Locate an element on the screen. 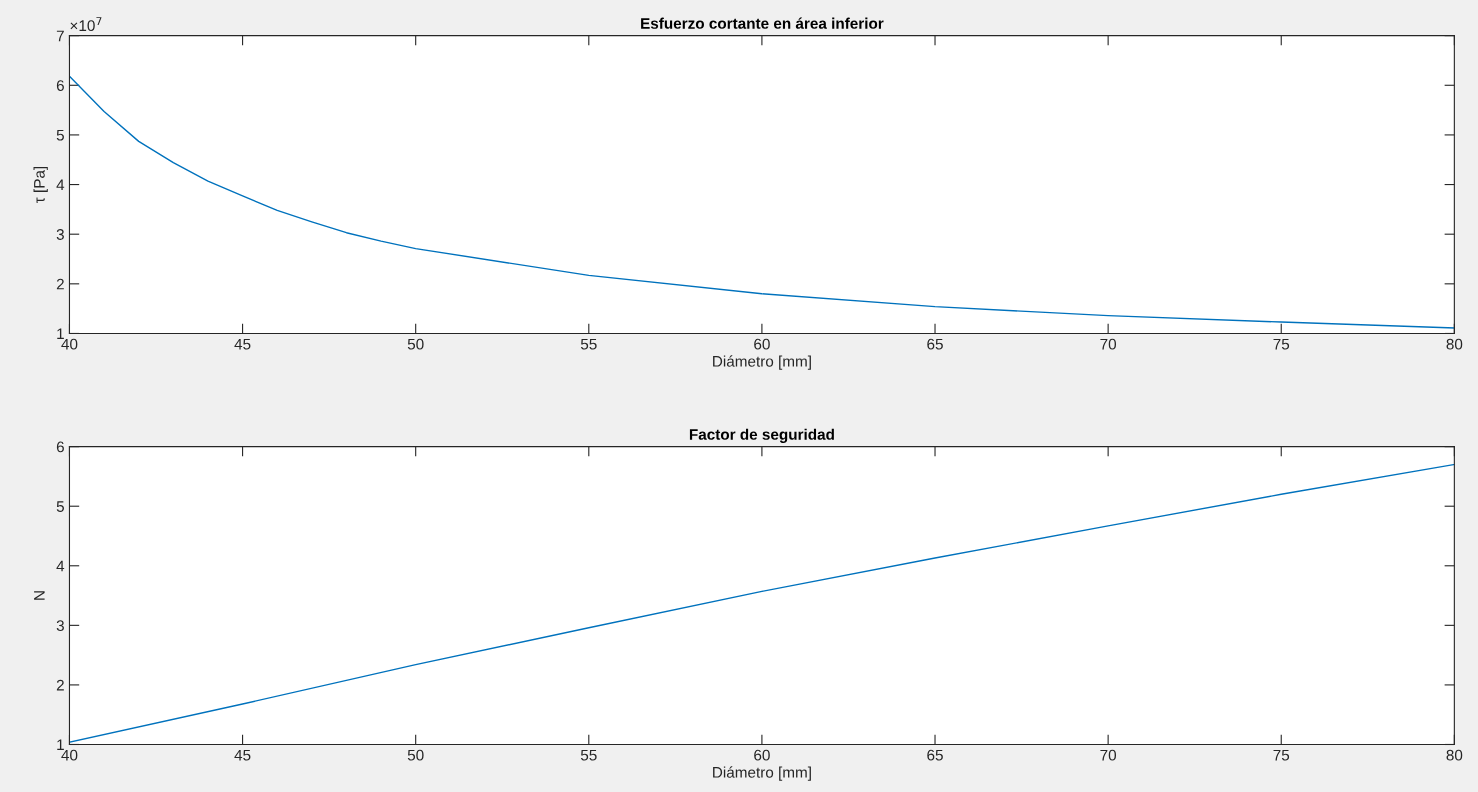  chart-title: Factor de seguridad is located at coordinates (761, 435).